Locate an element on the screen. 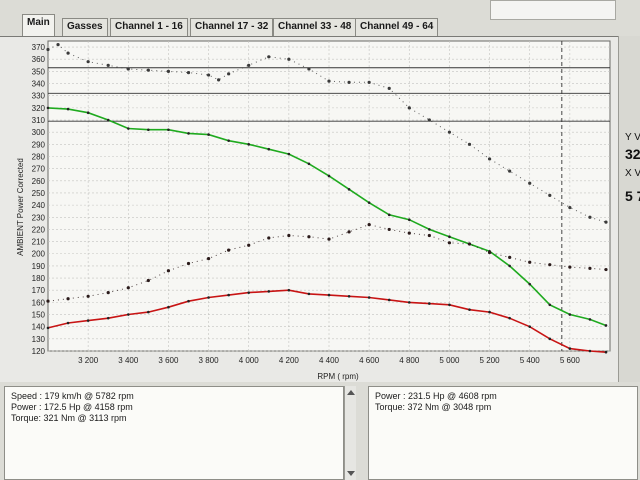 This screenshot has height=480, width=640. y-tick-label: 240 is located at coordinates (39, 205).